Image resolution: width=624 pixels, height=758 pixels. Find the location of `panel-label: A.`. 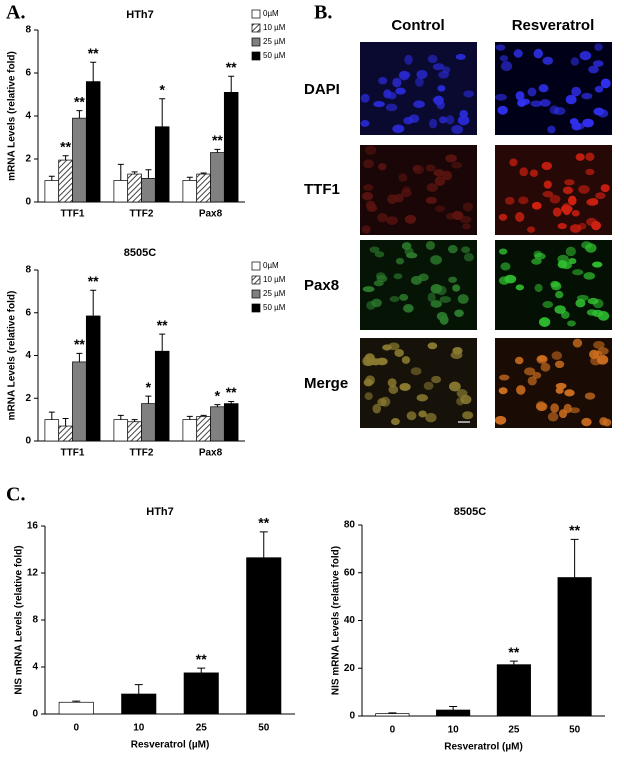

panel-label: A. is located at coordinates (15, 13).